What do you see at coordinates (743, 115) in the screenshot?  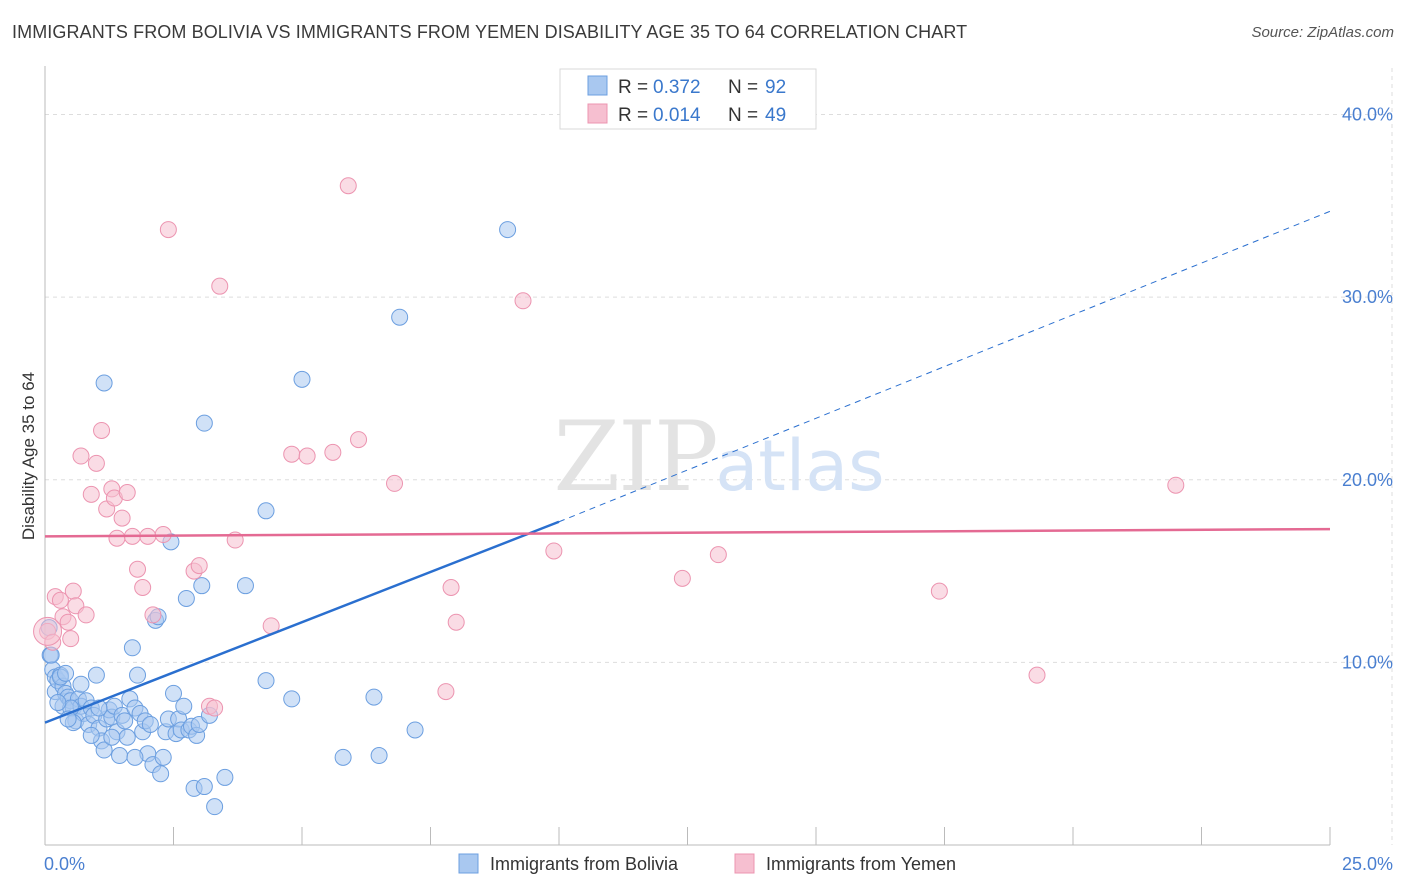 I see `legend-n-label-yemen: N =` at bounding box center [743, 115].